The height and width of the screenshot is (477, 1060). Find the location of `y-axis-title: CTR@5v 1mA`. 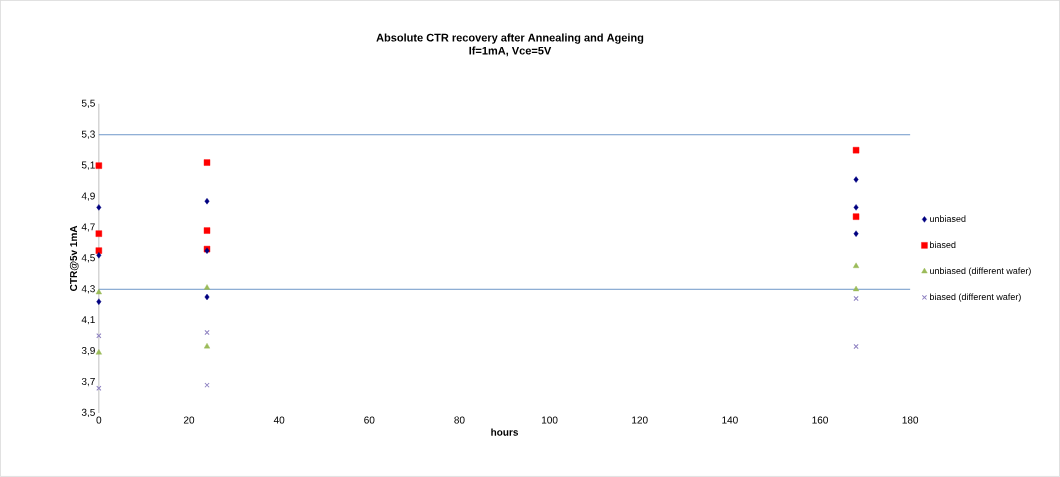

y-axis-title: CTR@5v 1mA is located at coordinates (74, 258).